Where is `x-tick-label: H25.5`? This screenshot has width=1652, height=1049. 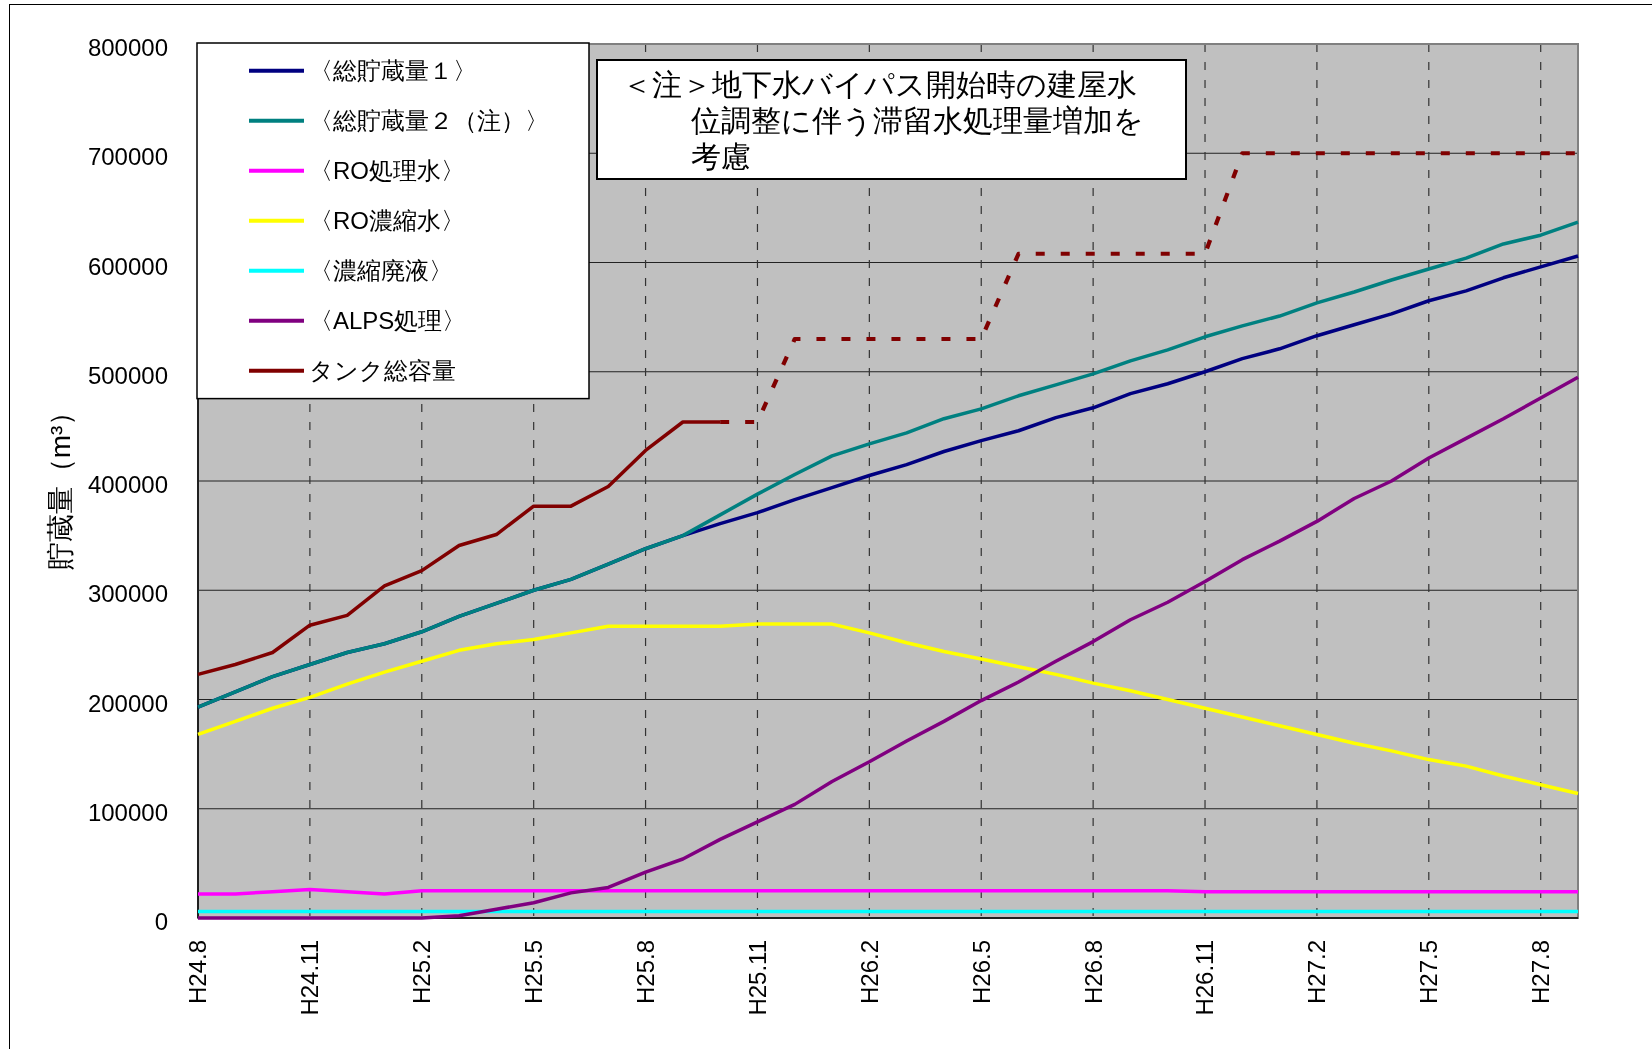
x-tick-label: H25.5 is located at coordinates (534, 972).